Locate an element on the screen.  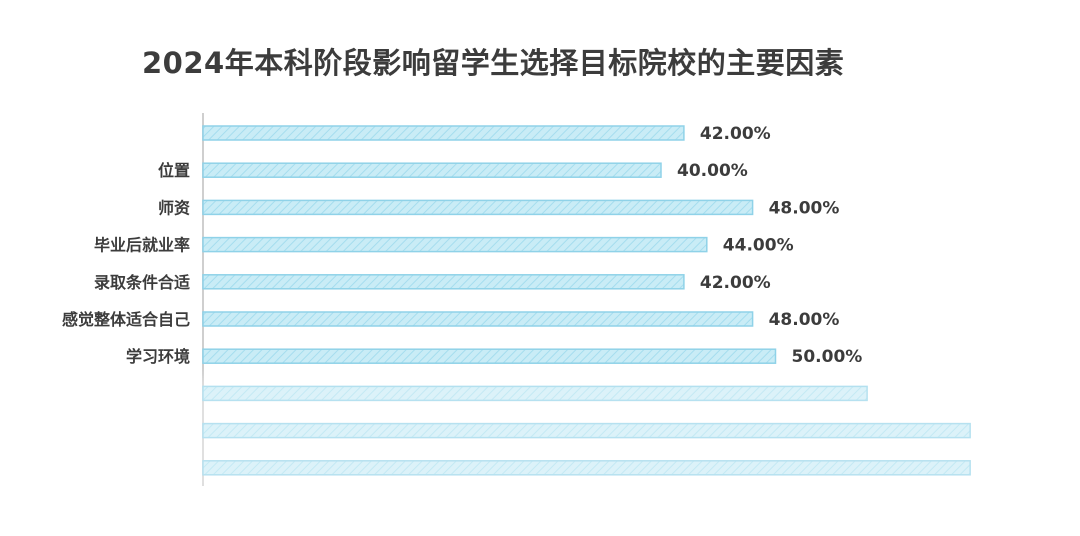
data-label: 50.00% is located at coordinates (827, 357).